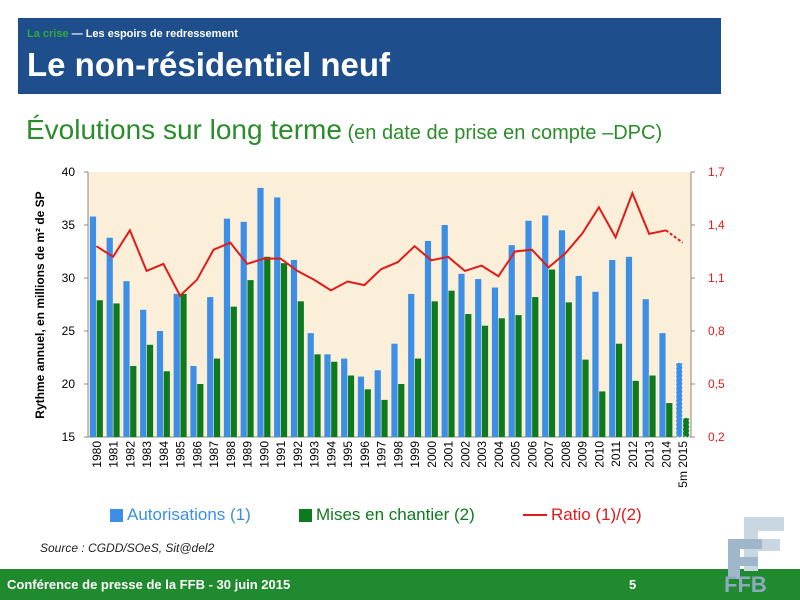  I want to click on x-tick-1987: 1987, so click(214, 454).